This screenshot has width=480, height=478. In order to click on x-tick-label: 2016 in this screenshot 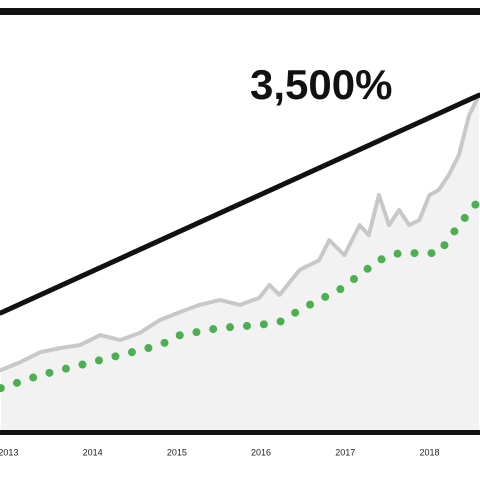, I will do `click(261, 452)`.